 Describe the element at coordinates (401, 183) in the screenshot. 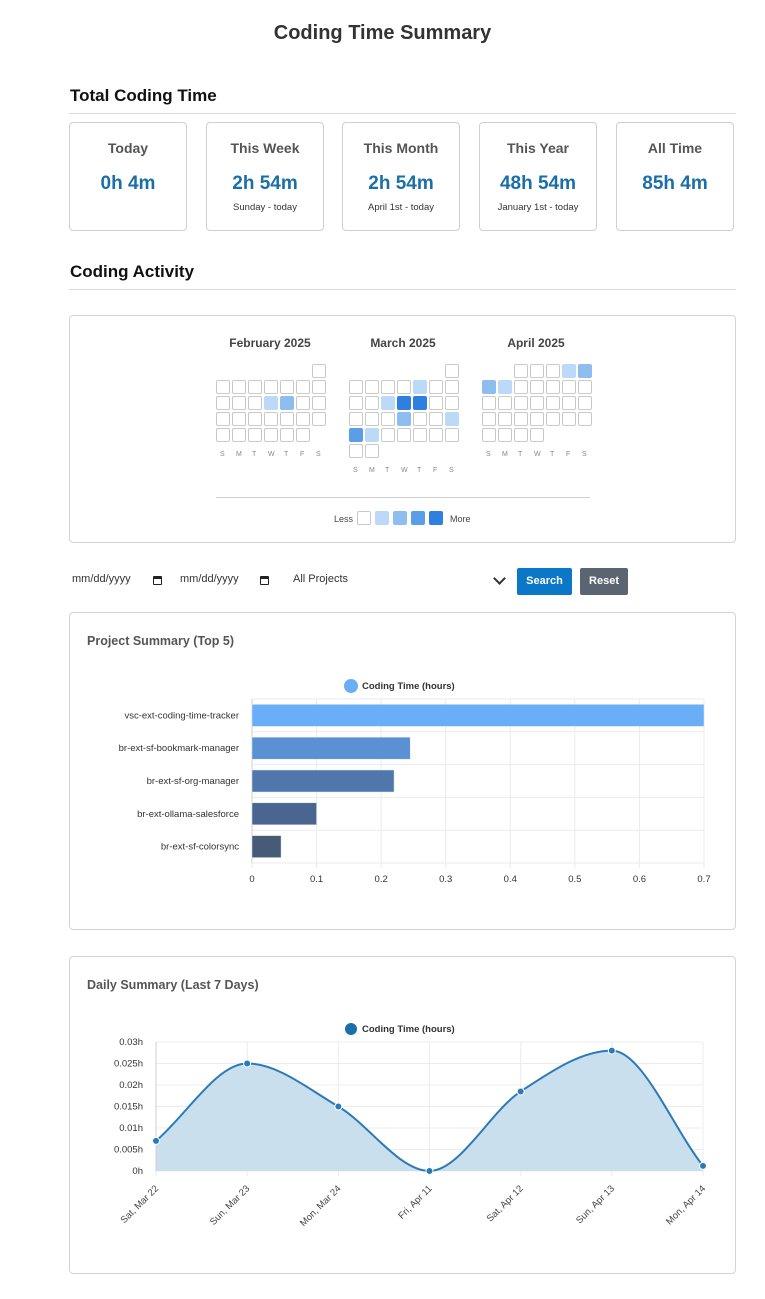

I see `stat-value: 2h 54m` at that location.